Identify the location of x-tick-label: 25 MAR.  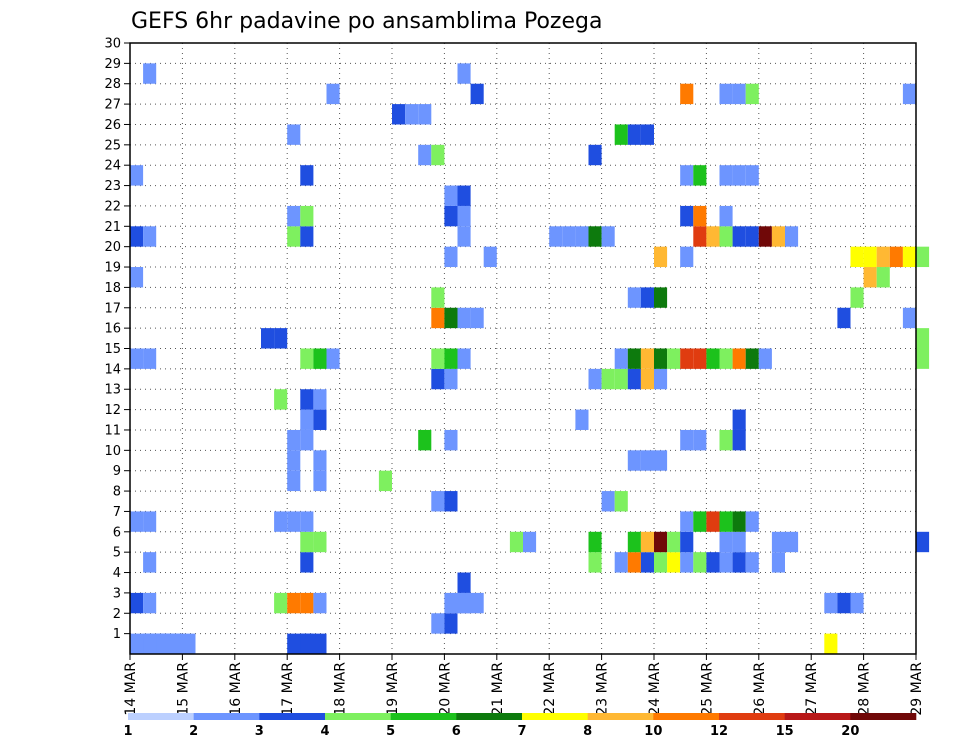
(707, 689).